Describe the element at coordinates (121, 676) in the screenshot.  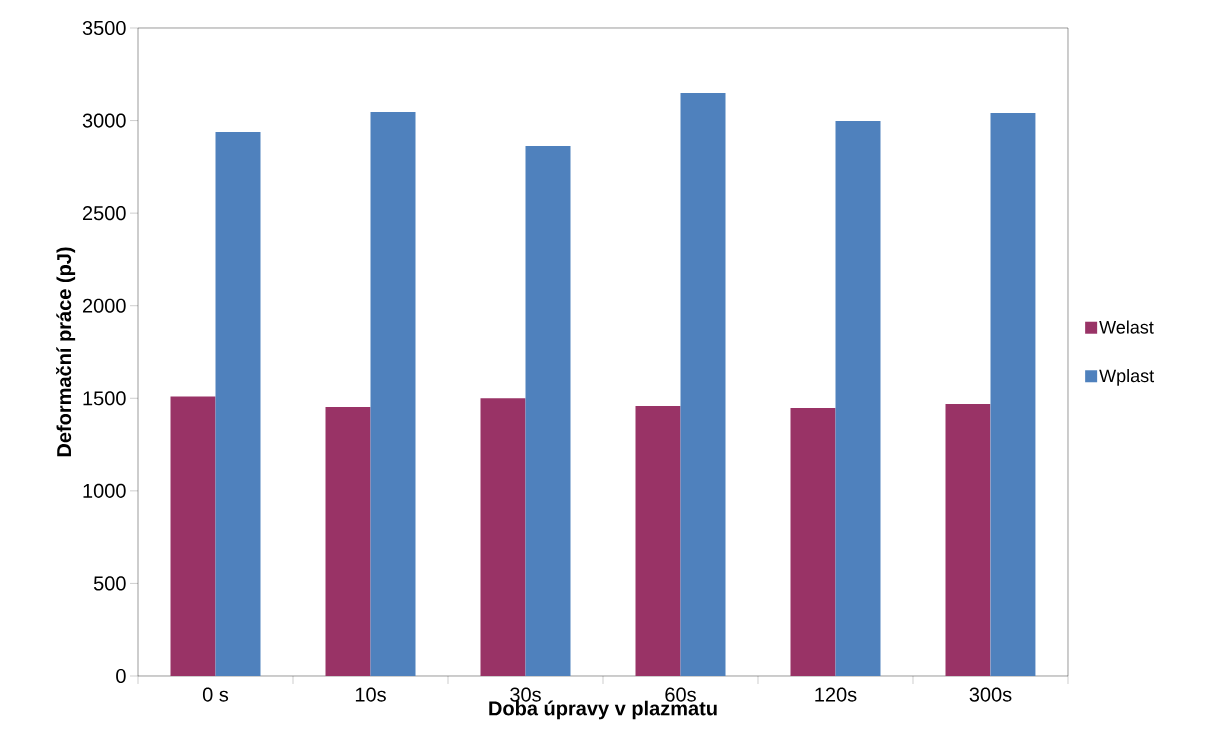
I see `y-tick-label: 0` at that location.